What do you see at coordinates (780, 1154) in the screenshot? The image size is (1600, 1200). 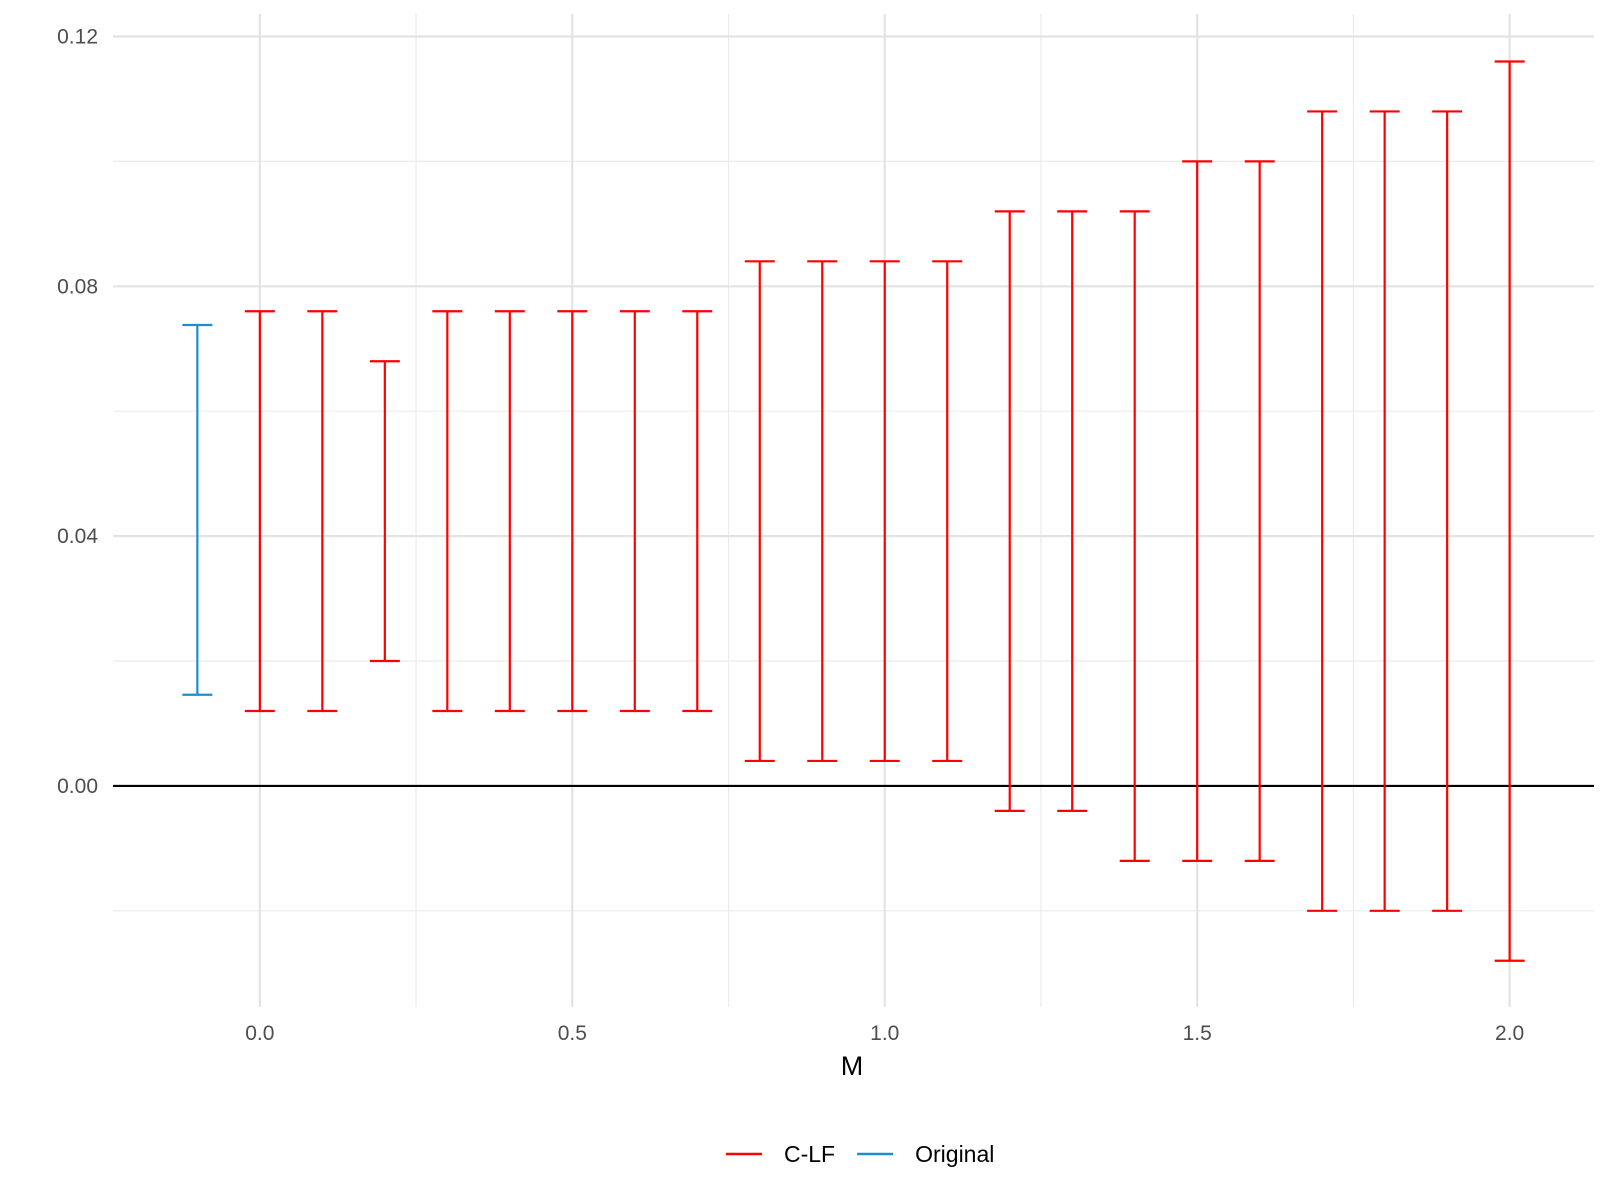 I see `legend-item-c-lf: C-LF` at bounding box center [780, 1154].